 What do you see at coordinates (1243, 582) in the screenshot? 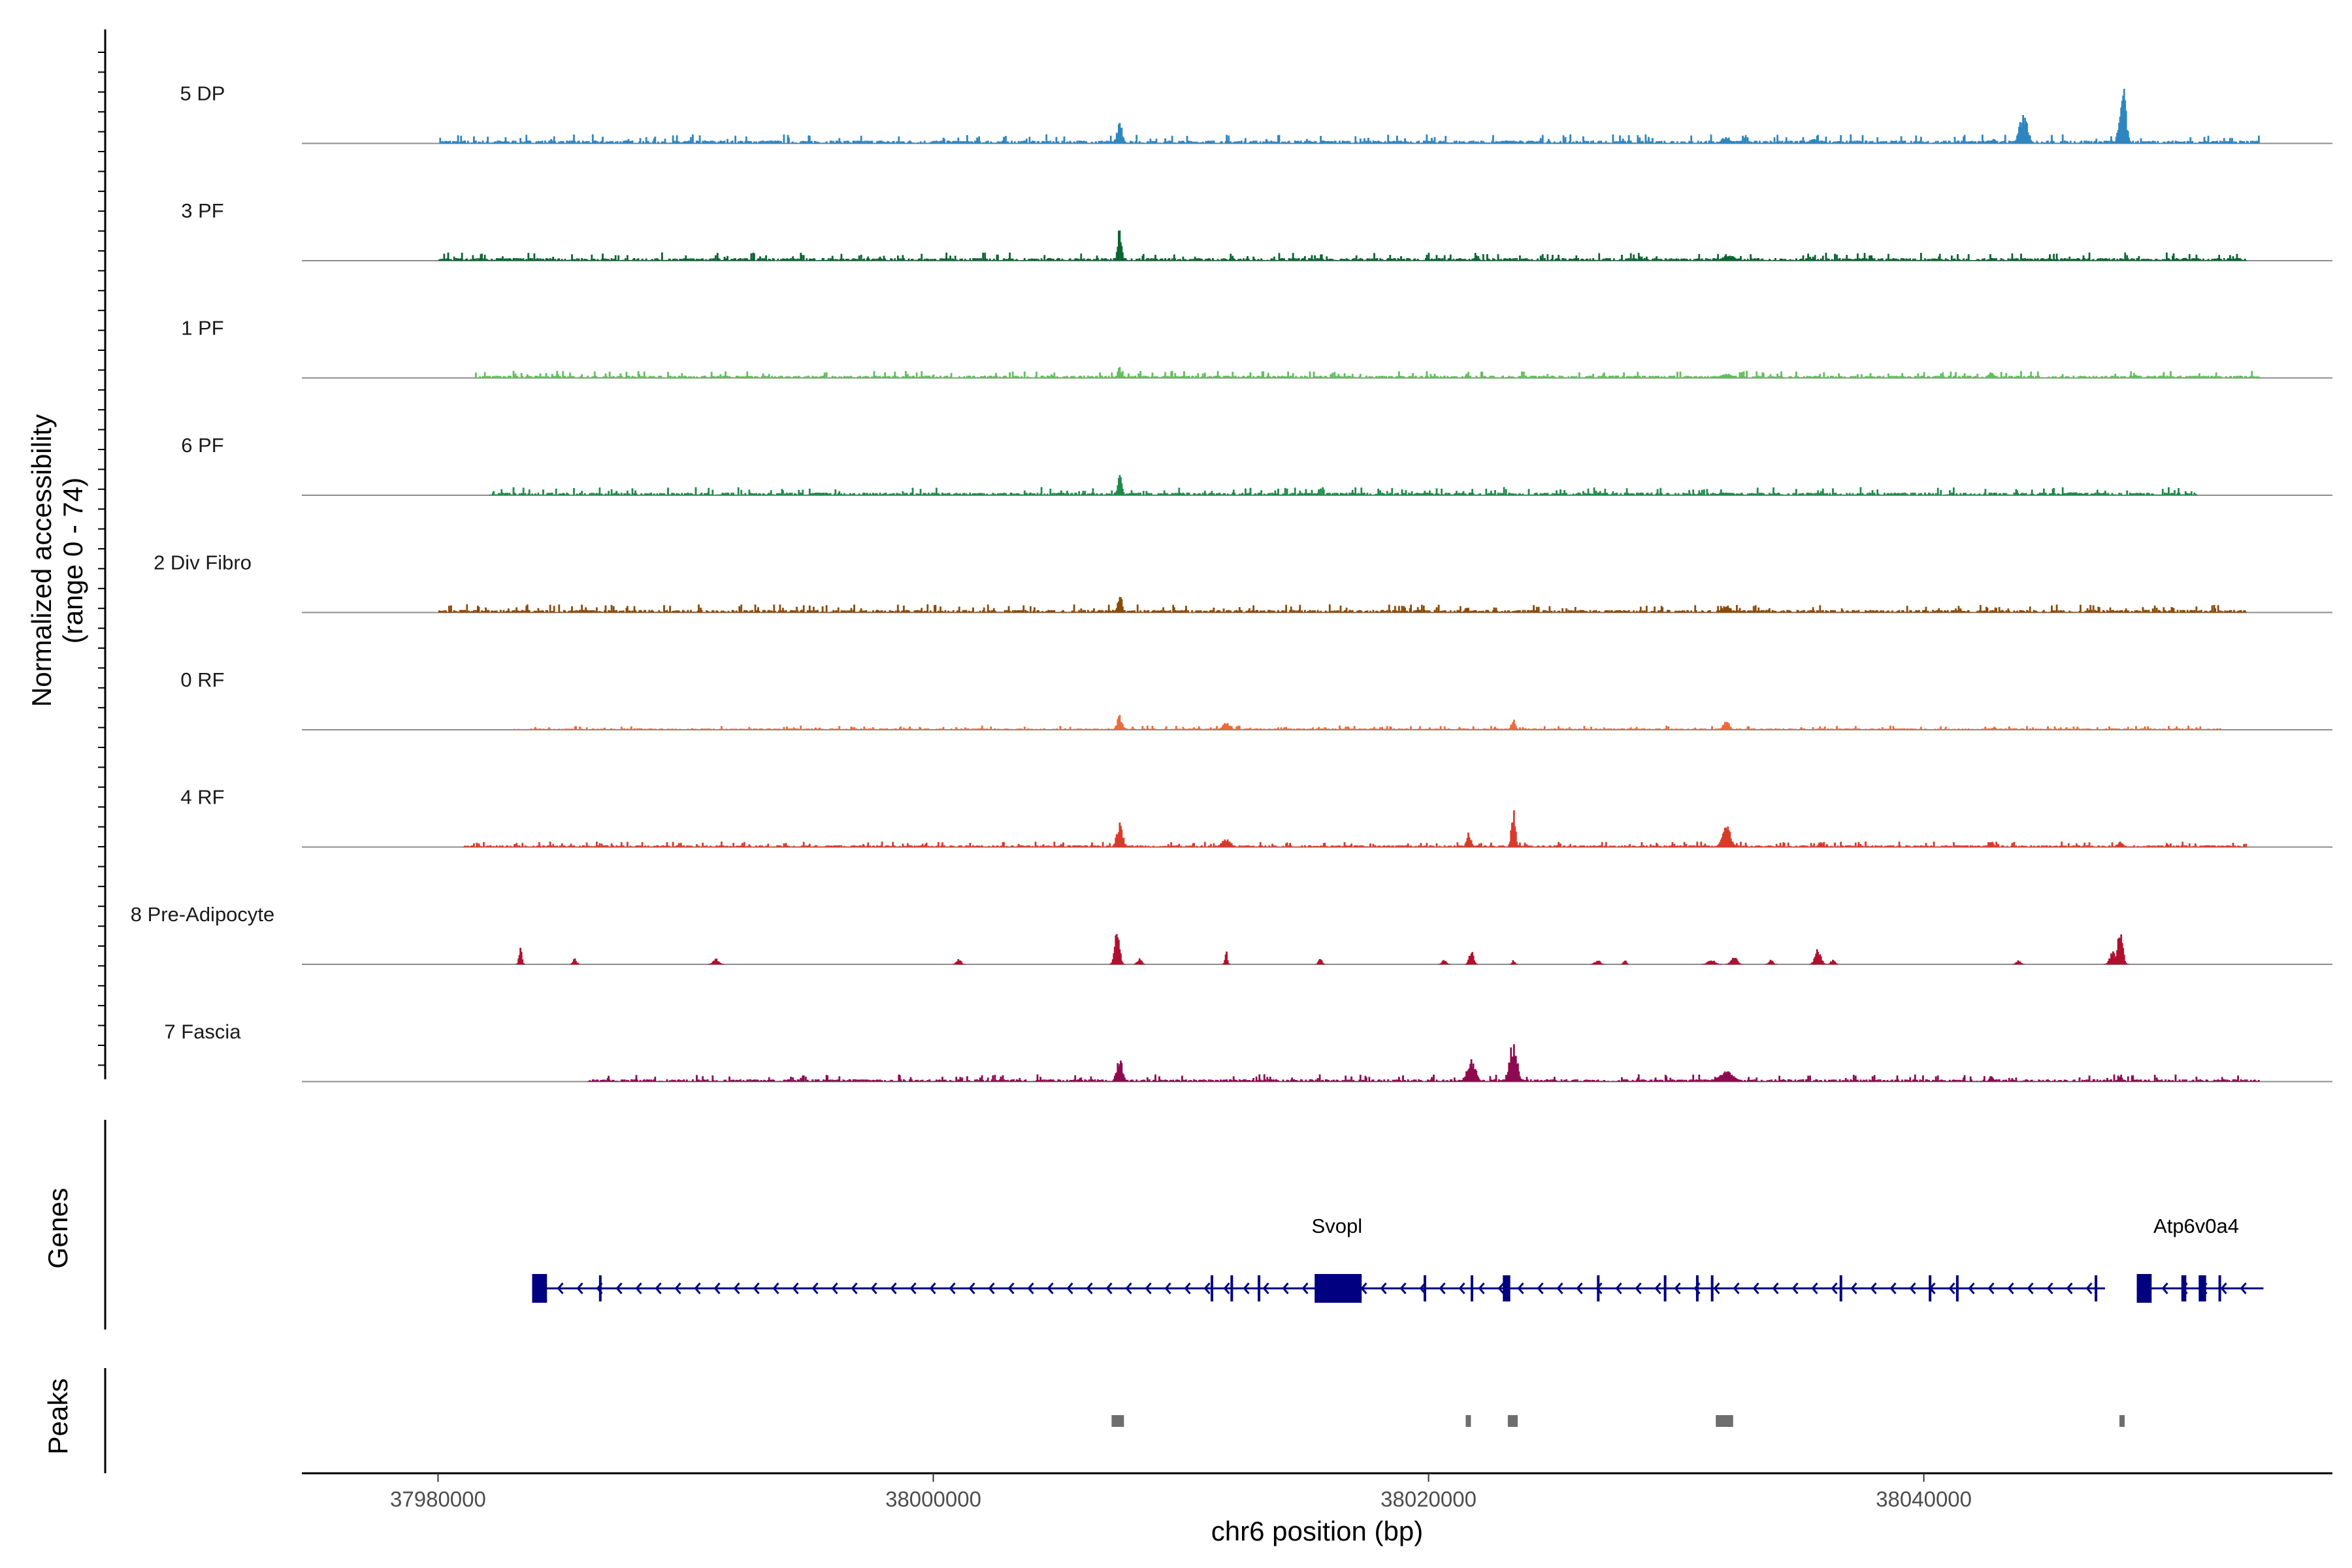
I see `track-2-div-fibro: 2 Div Fibro` at bounding box center [1243, 582].